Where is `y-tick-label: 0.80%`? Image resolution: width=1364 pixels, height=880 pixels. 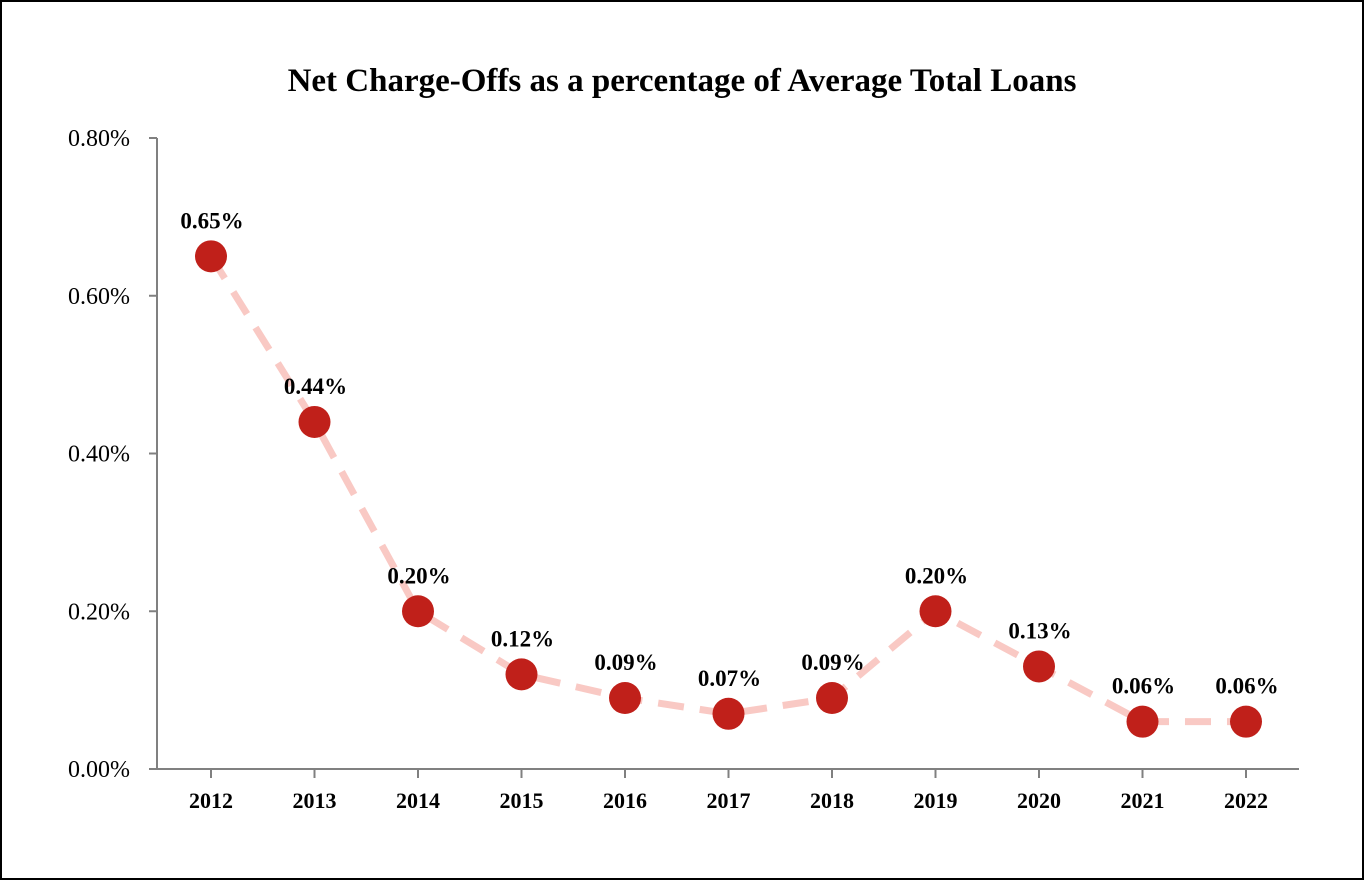
y-tick-label: 0.80% is located at coordinates (99, 139).